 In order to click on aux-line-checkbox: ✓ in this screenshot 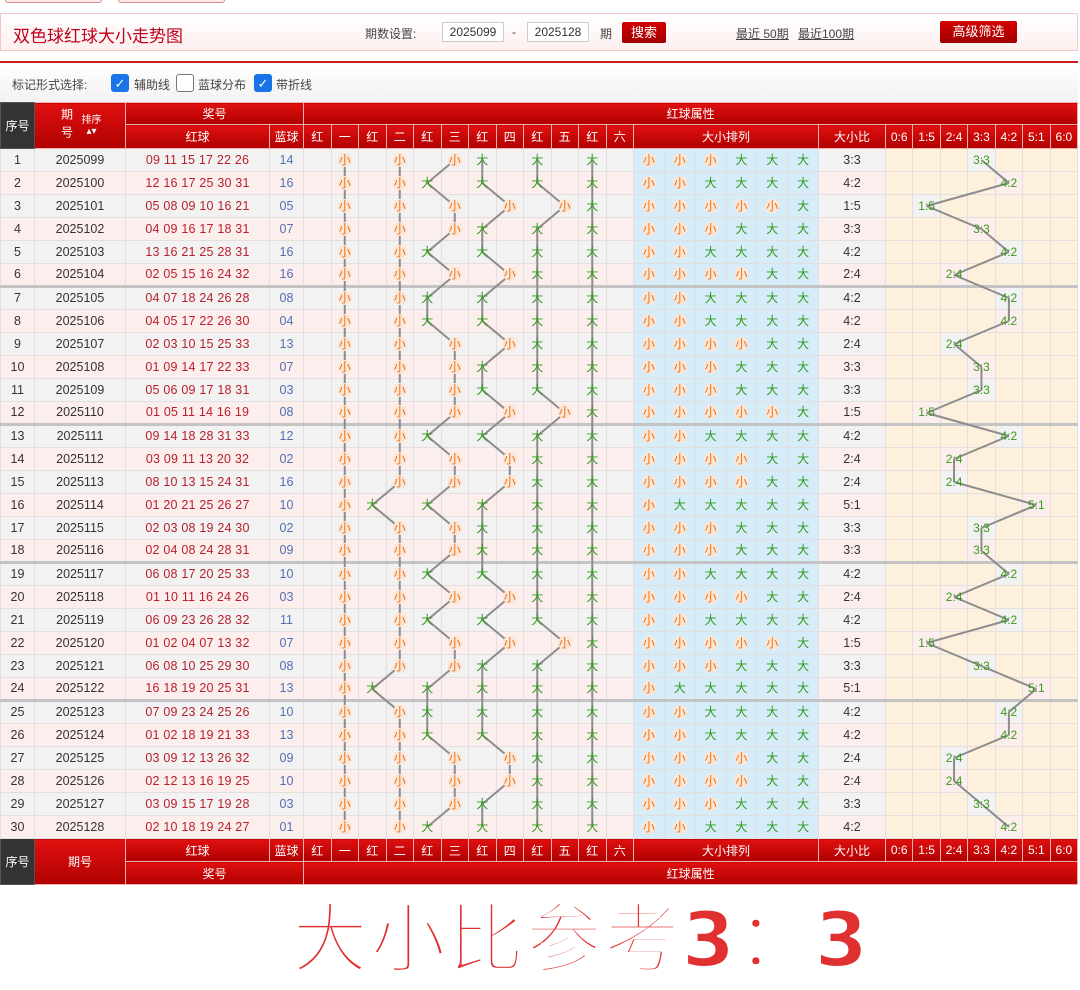, I will do `click(120, 83)`.